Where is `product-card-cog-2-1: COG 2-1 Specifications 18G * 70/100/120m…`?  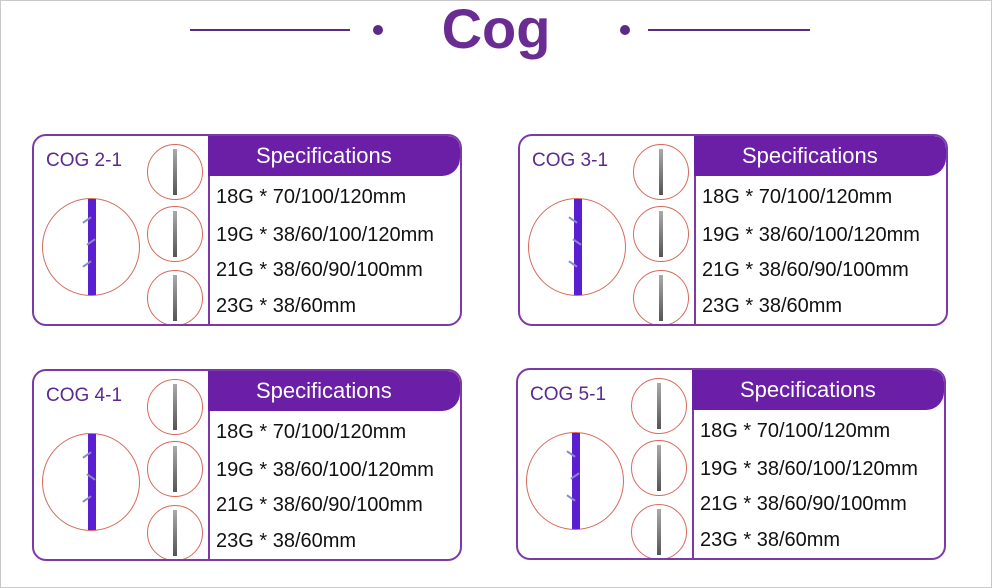
product-card-cog-2-1: COG 2-1 Specifications 18G * 70/100/120m… is located at coordinates (247, 230).